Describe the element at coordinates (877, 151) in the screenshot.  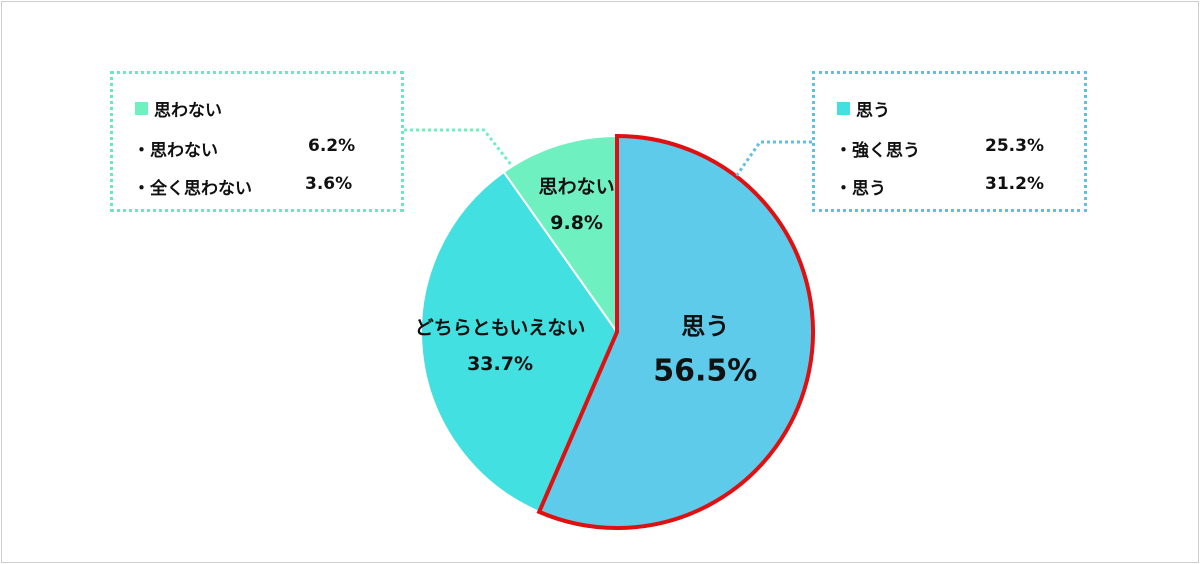
I see `legend-row-label: ・強く思う` at that location.